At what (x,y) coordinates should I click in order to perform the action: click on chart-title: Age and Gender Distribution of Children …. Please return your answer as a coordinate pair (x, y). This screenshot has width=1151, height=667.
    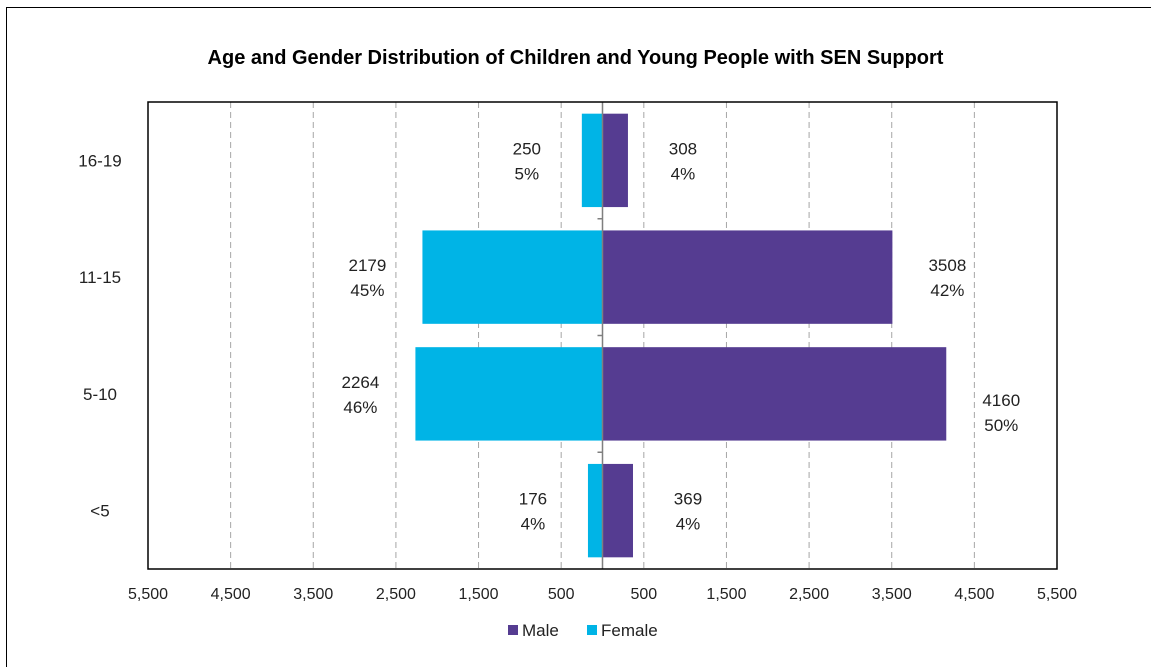
    Looking at the image, I should click on (575, 58).